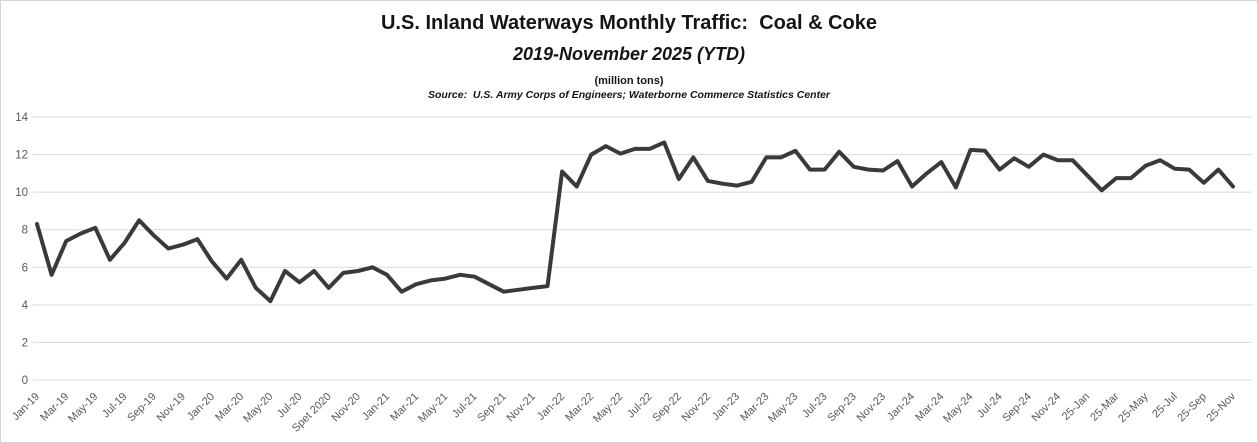 The image size is (1258, 443). What do you see at coordinates (171, 408) in the screenshot?
I see `x-tick-label: Nov-19` at bounding box center [171, 408].